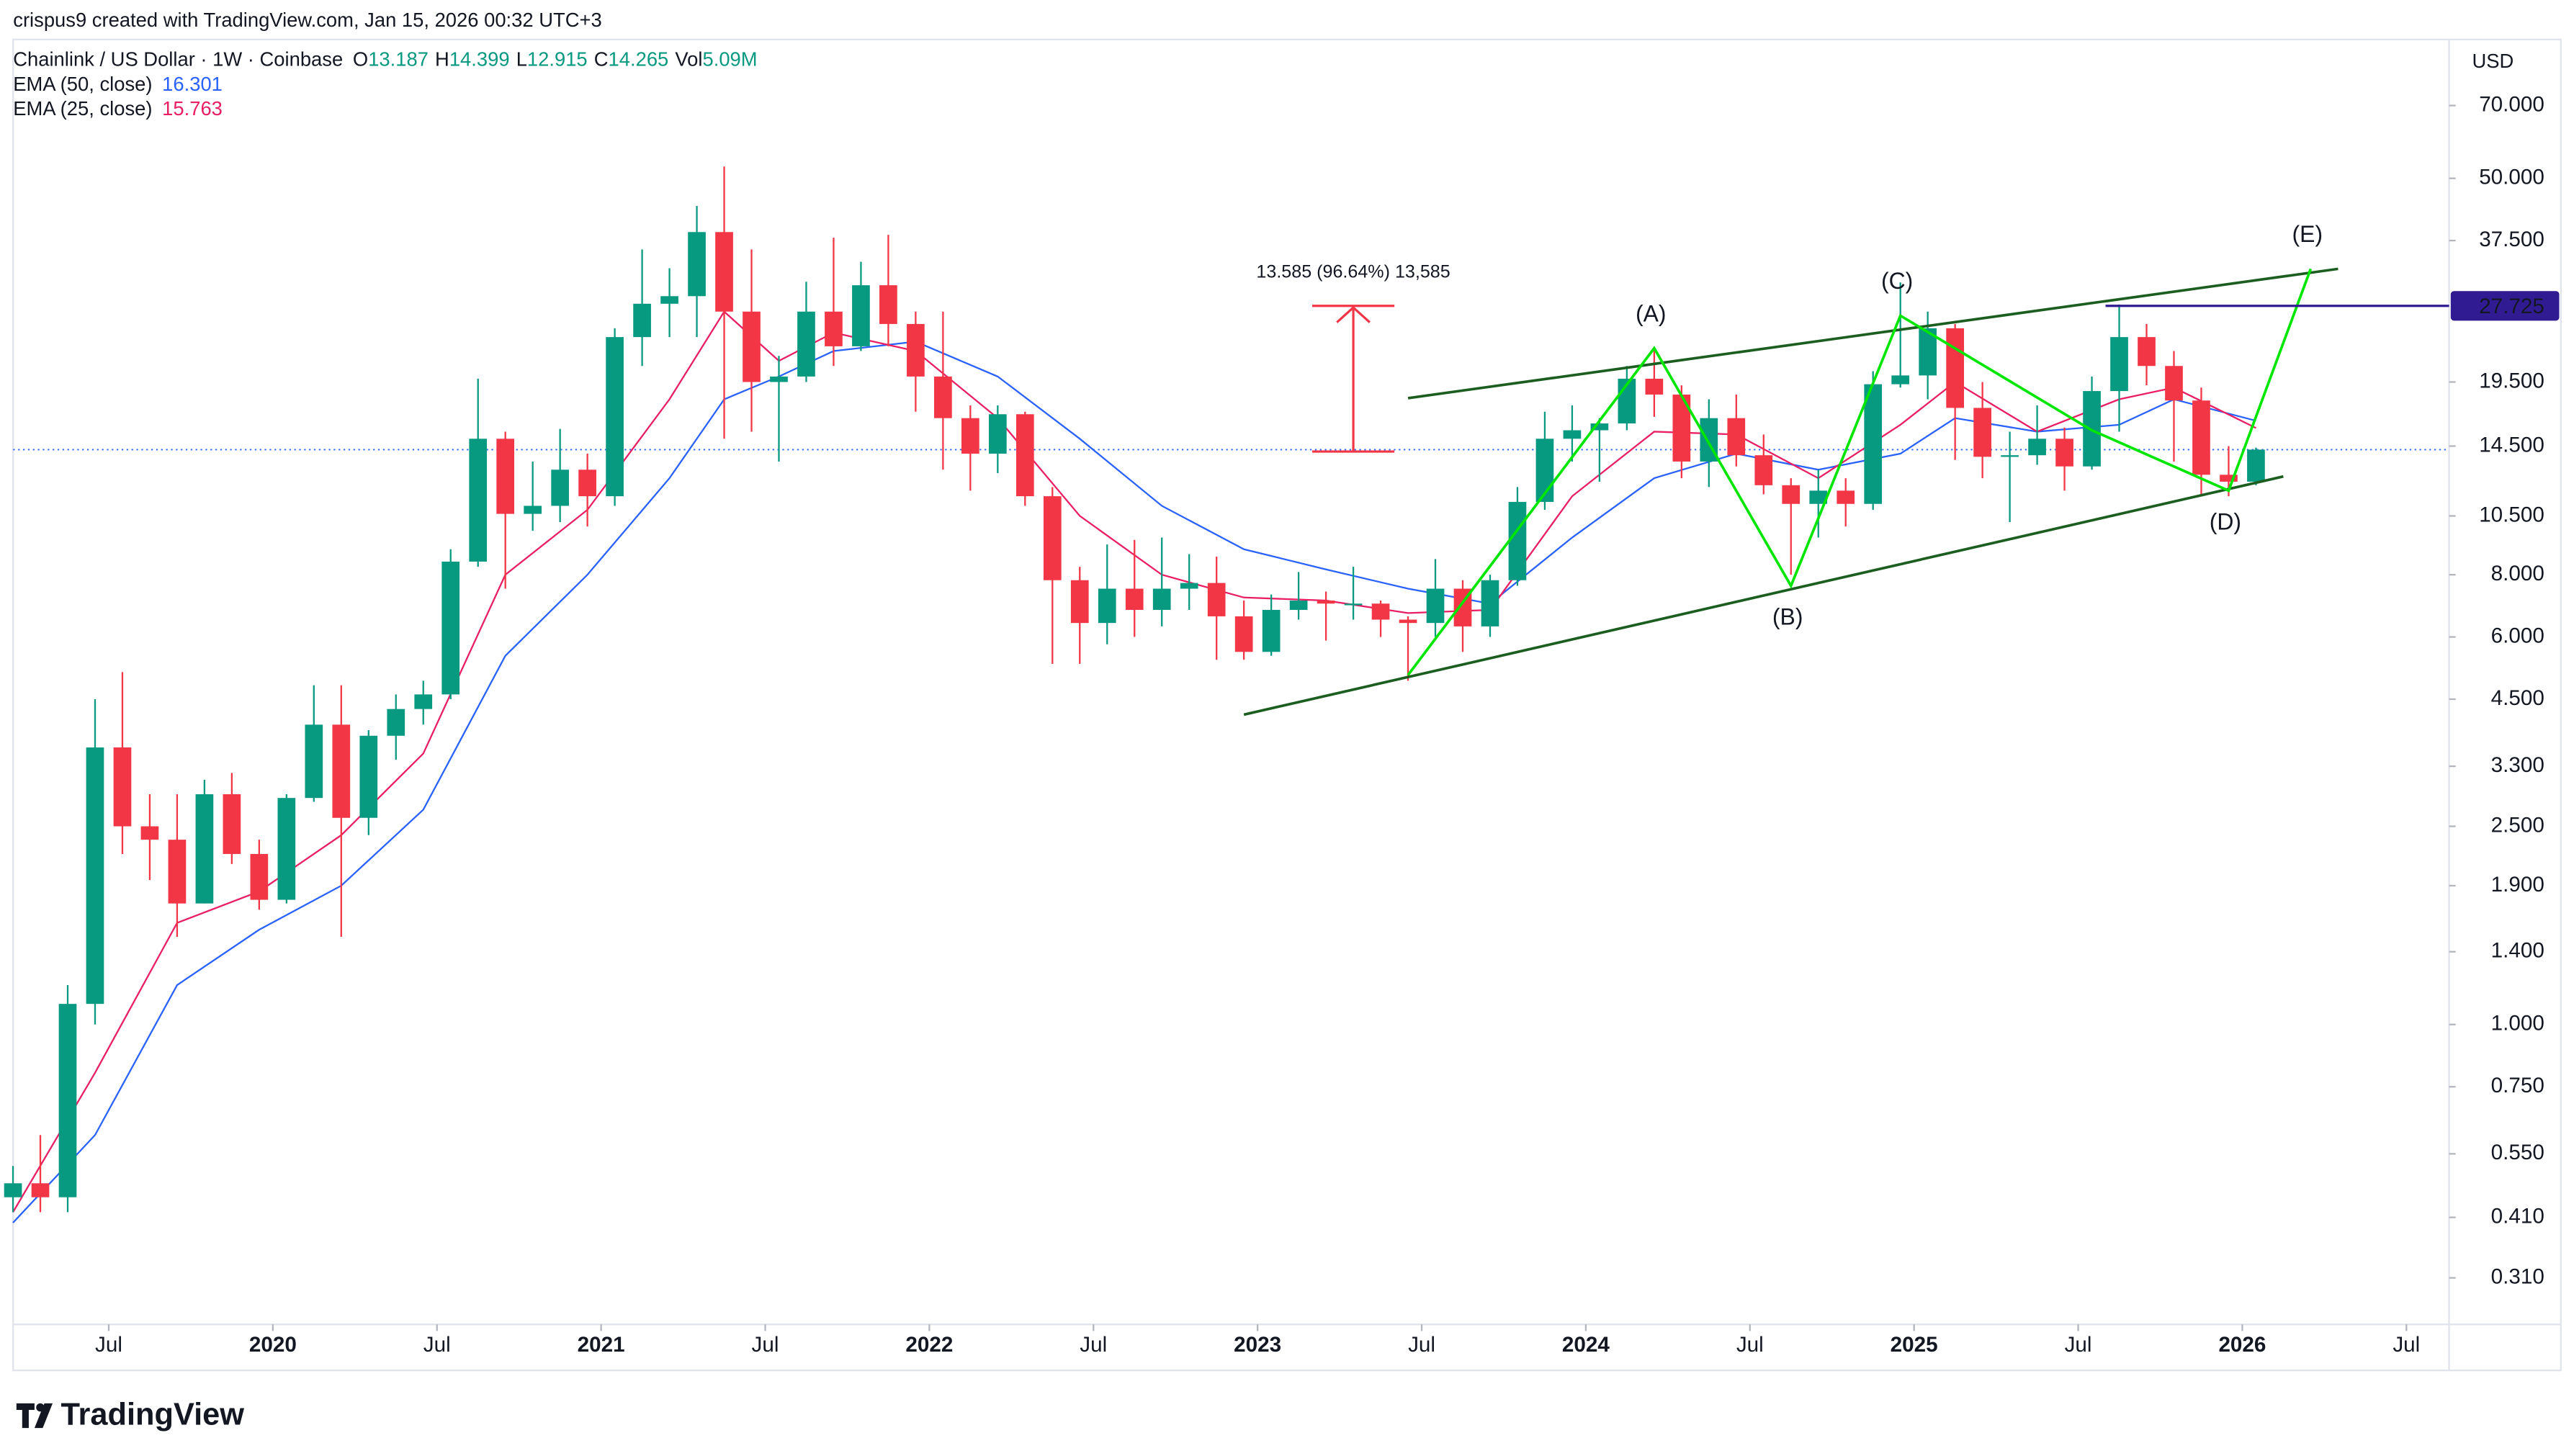 This screenshot has height=1456, width=2574. Describe the element at coordinates (1354, 314) in the screenshot. I see `measure-arrowhead` at that location.